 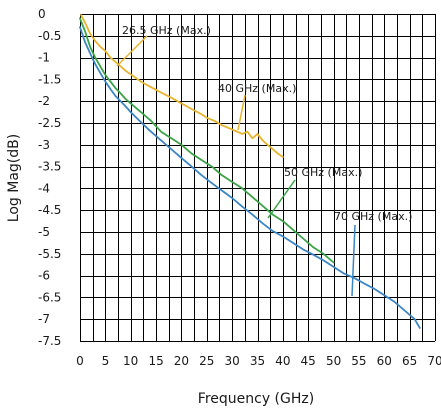 What do you see at coordinates (106, 361) in the screenshot?
I see `x-tick-label: 5` at bounding box center [106, 361].